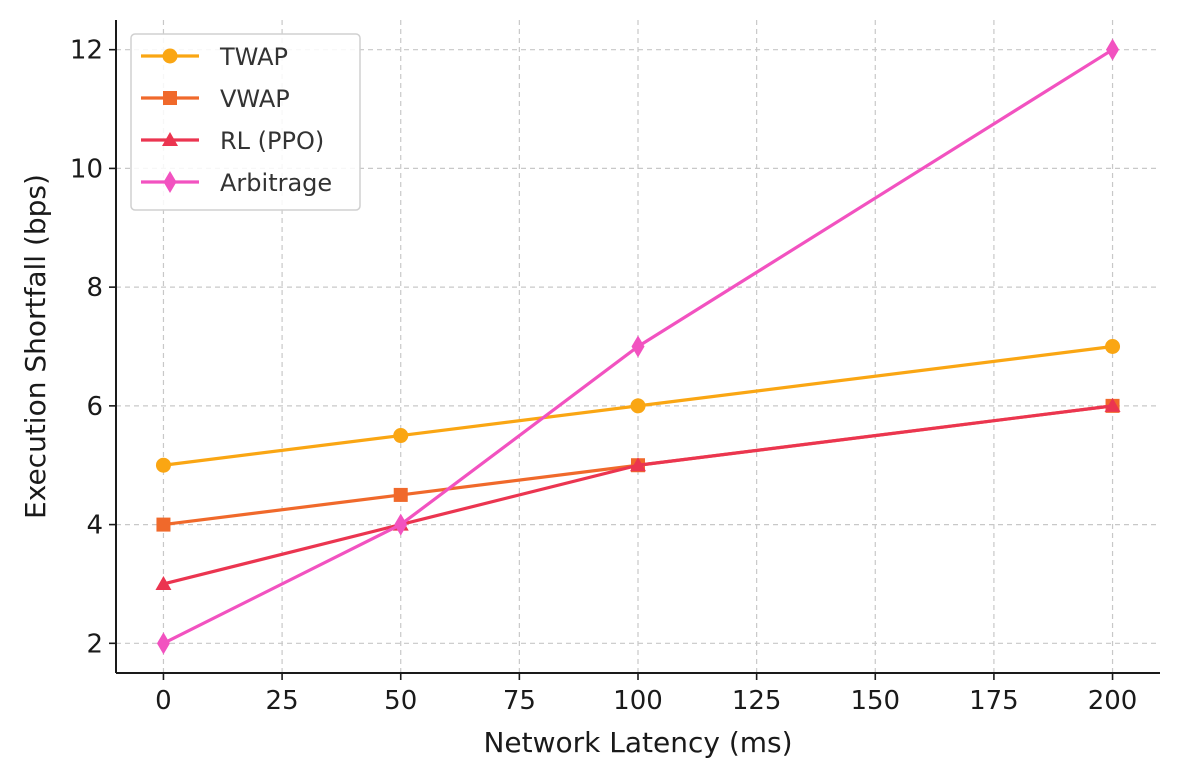 This screenshot has height=780, width=1180. I want to click on legend-label-twap: TWAP, so click(253, 57).